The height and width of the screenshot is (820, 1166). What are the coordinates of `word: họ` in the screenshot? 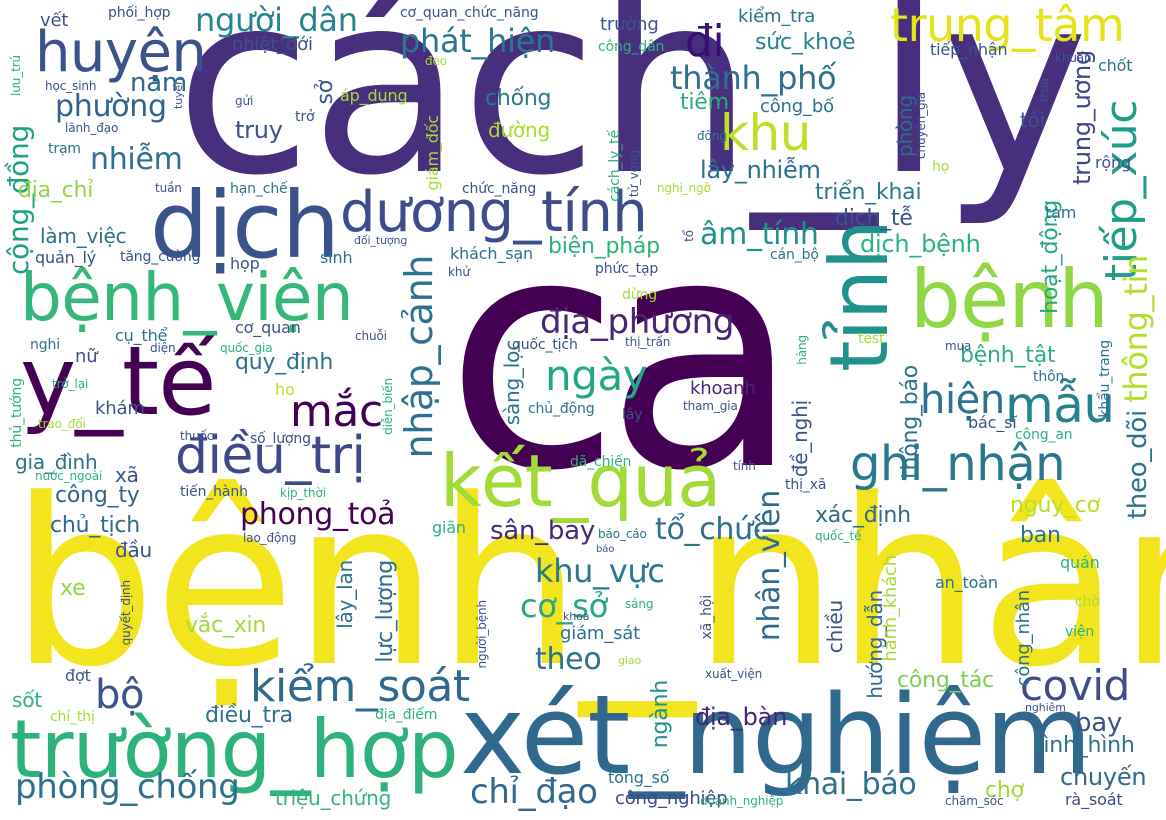 It's located at (941, 167).